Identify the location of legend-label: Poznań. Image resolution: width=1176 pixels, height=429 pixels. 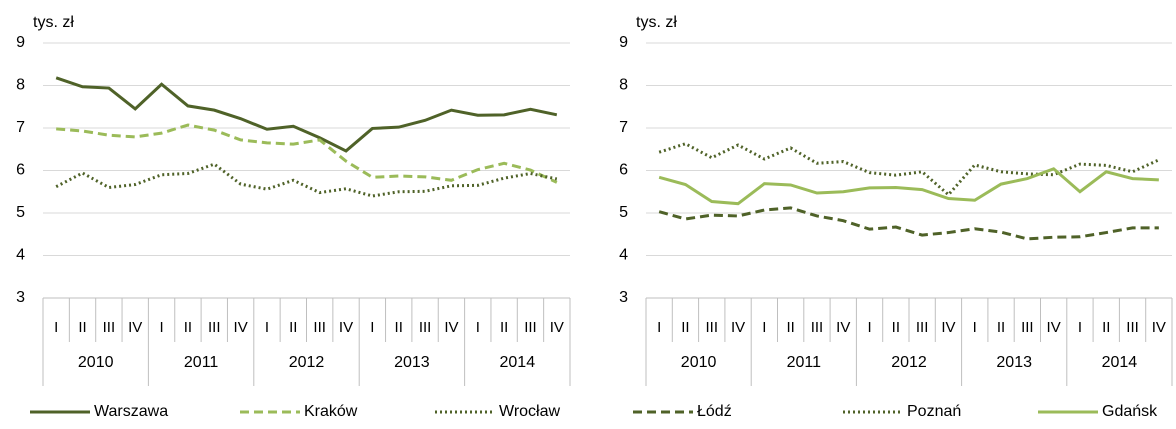
(934, 411).